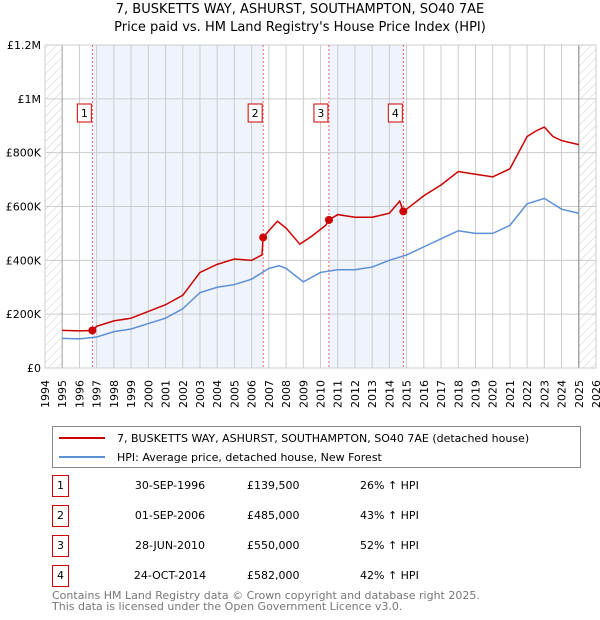  Describe the element at coordinates (338, 394) in the screenshot. I see `x-tick-label: 2011` at that location.